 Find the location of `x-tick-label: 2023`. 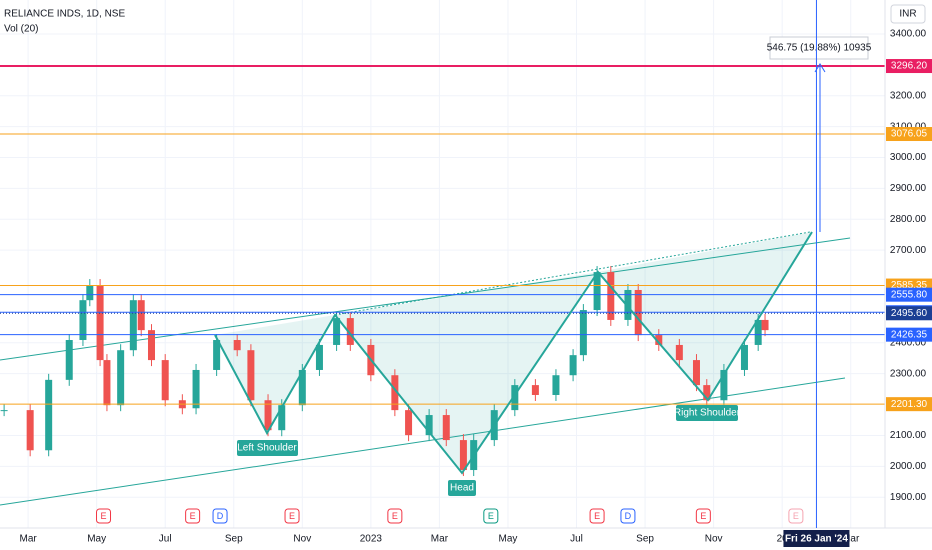

x-tick-label: 2023 is located at coordinates (371, 539).